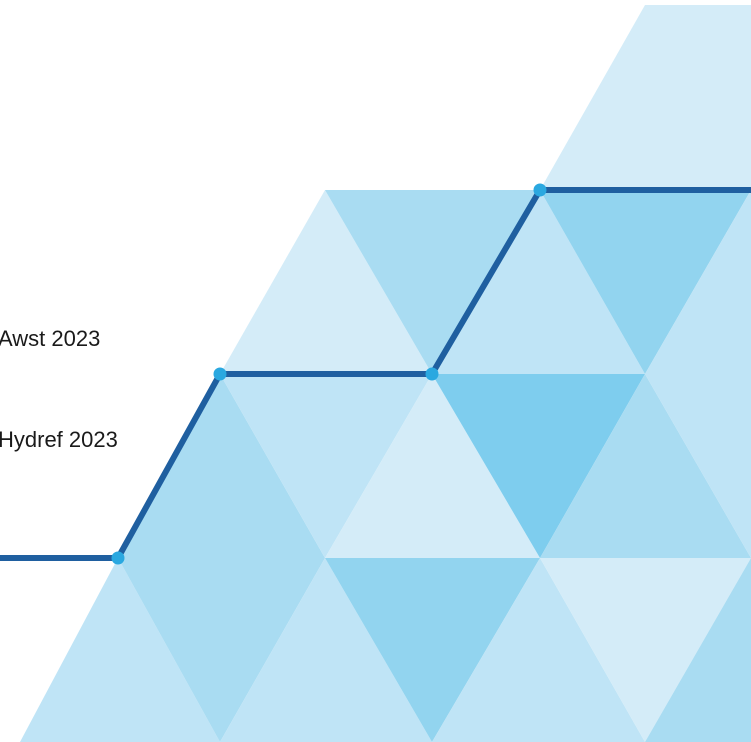 The height and width of the screenshot is (742, 751). What do you see at coordinates (50, 338) in the screenshot?
I see `date-label-august: Awst 2023` at bounding box center [50, 338].